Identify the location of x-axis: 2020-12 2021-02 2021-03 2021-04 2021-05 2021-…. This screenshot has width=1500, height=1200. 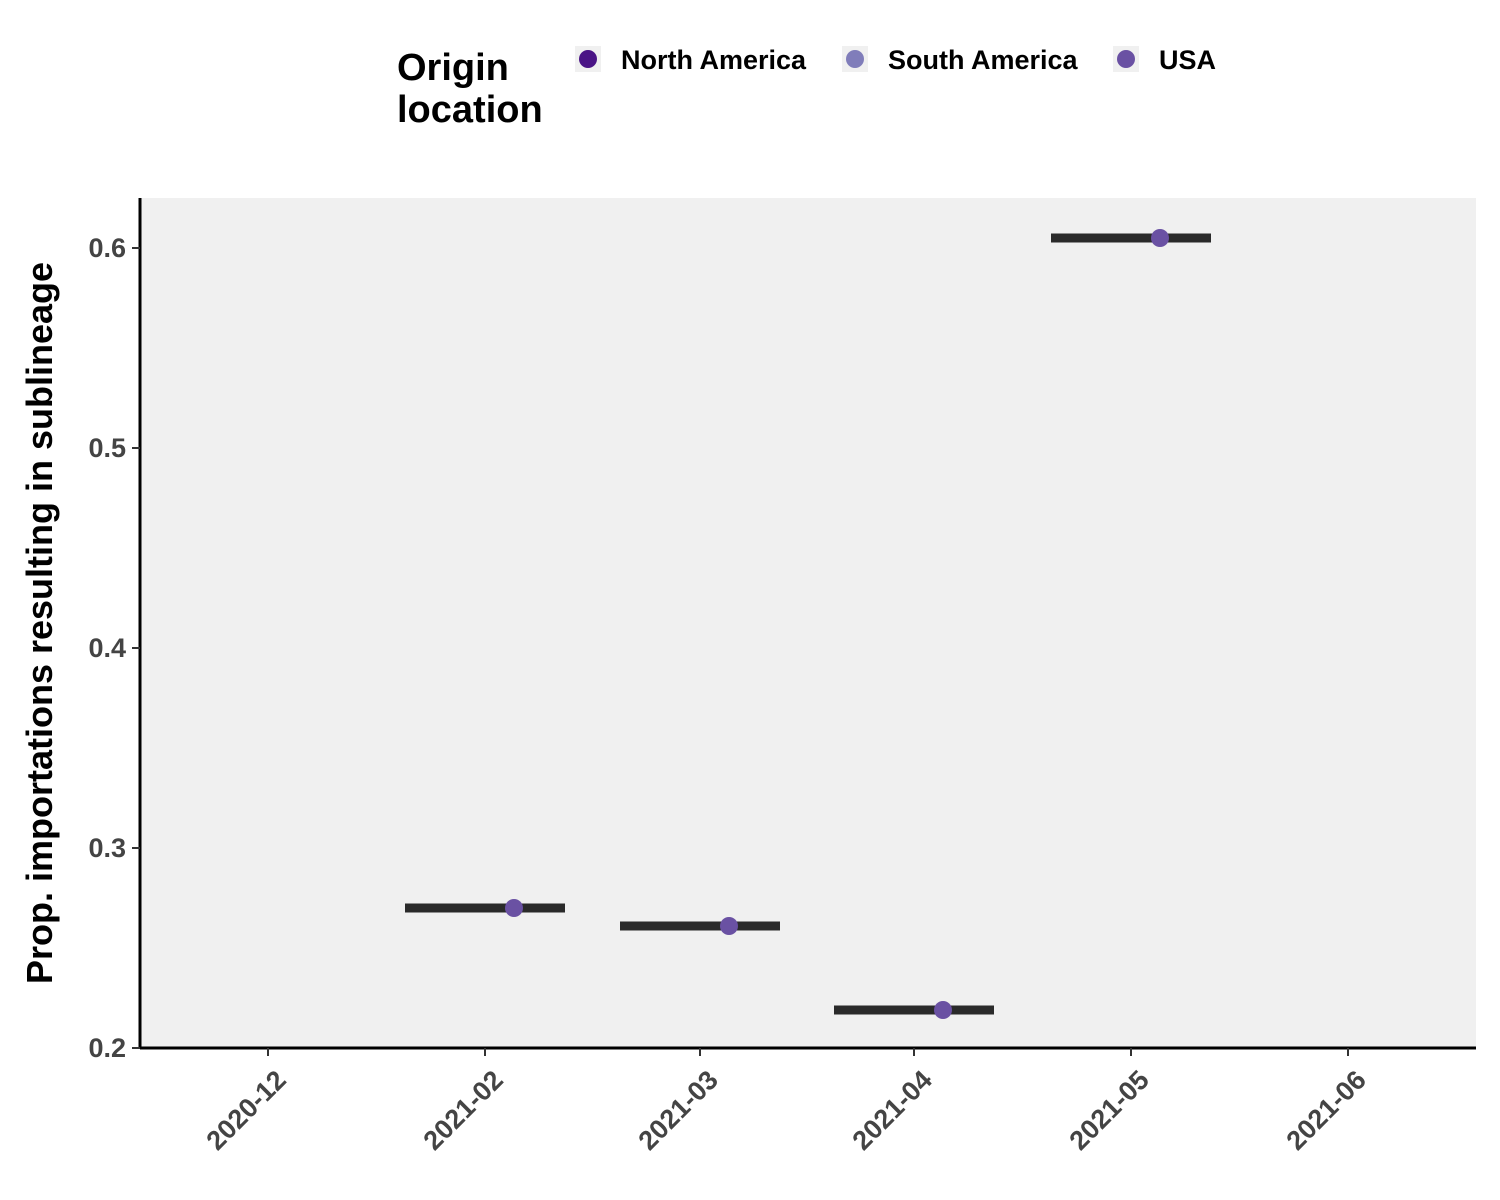
(786, 1102).